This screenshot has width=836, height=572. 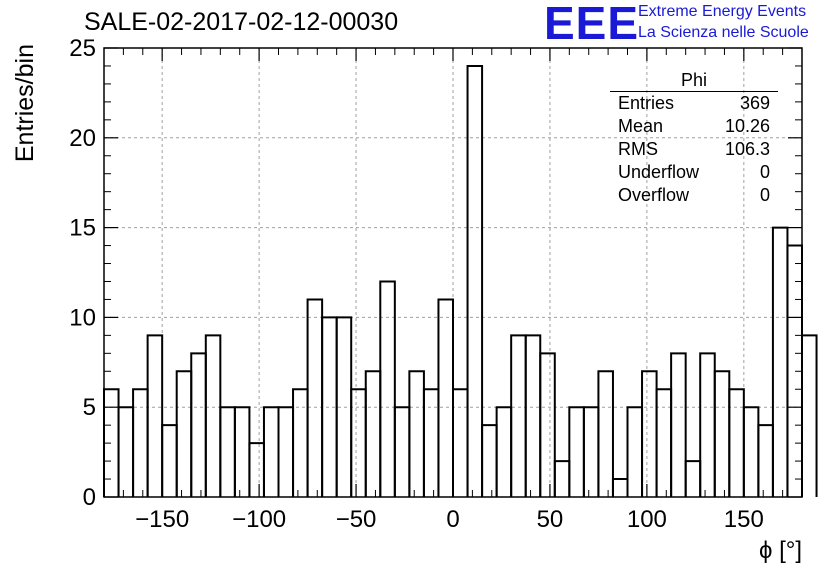 What do you see at coordinates (89, 497) in the screenshot?
I see `y-tick-label: 0` at bounding box center [89, 497].